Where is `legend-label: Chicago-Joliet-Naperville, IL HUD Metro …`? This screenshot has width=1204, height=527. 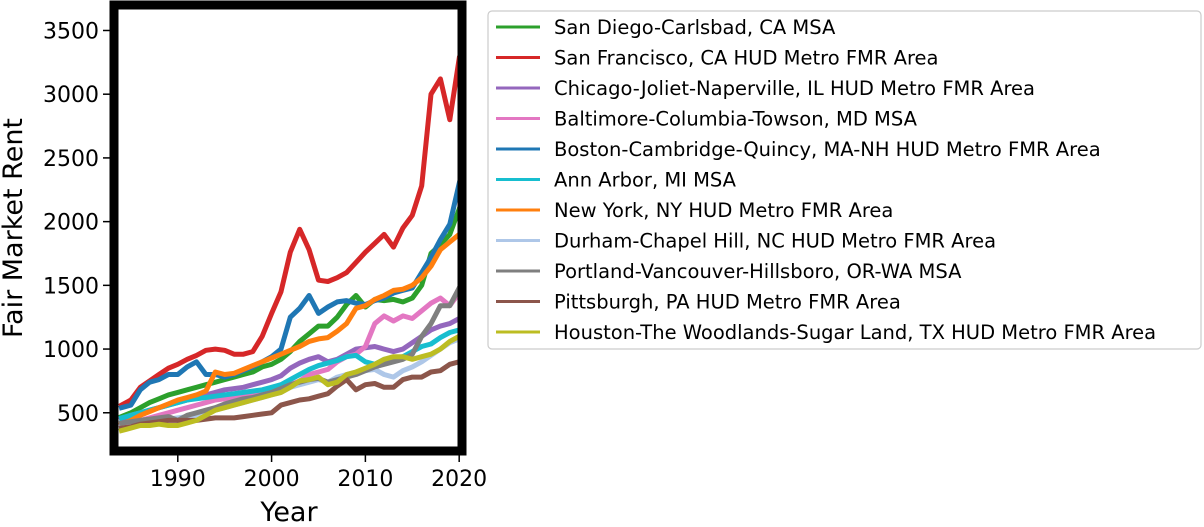
legend-label: Chicago-Joliet-Naperville, IL HUD Metro … is located at coordinates (794, 88).